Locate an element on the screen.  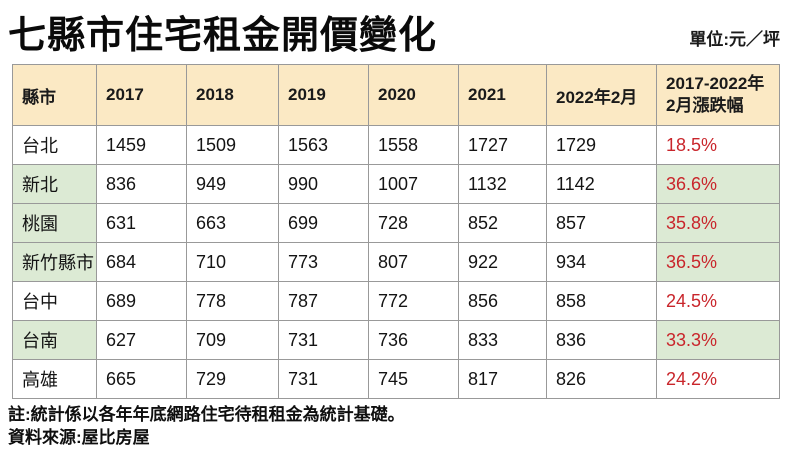
table-row-new-taipei: 新北 836 949 990 1007 1132 1142 36.6% is located at coordinates (396, 184).